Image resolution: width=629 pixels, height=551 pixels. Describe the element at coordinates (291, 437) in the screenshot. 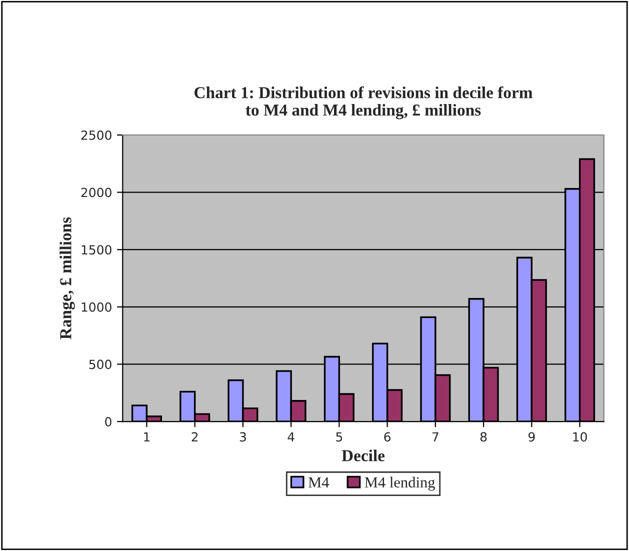

I see `x-tick-label: 4` at that location.